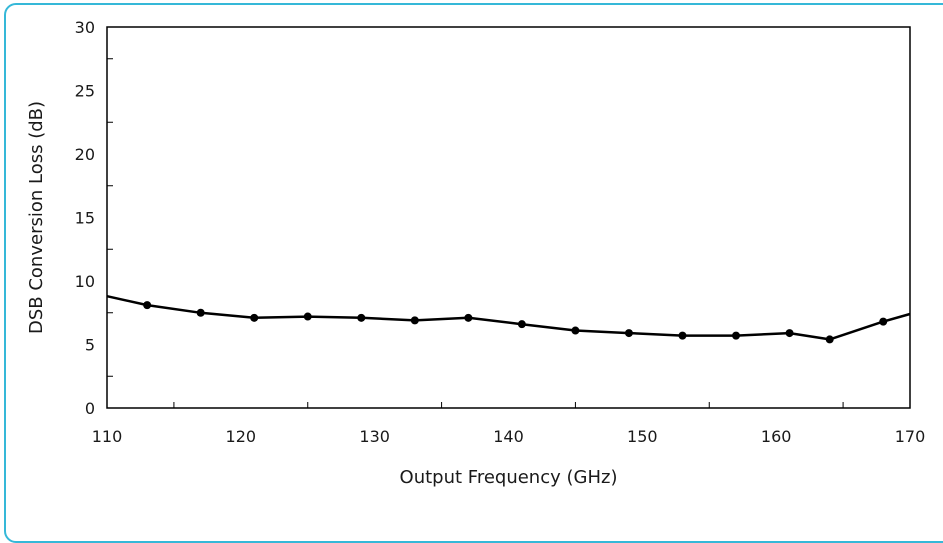 The image size is (943, 543). Describe the element at coordinates (509, 477) in the screenshot. I see `x-axis-title: Output Frequency (GHz)` at that location.